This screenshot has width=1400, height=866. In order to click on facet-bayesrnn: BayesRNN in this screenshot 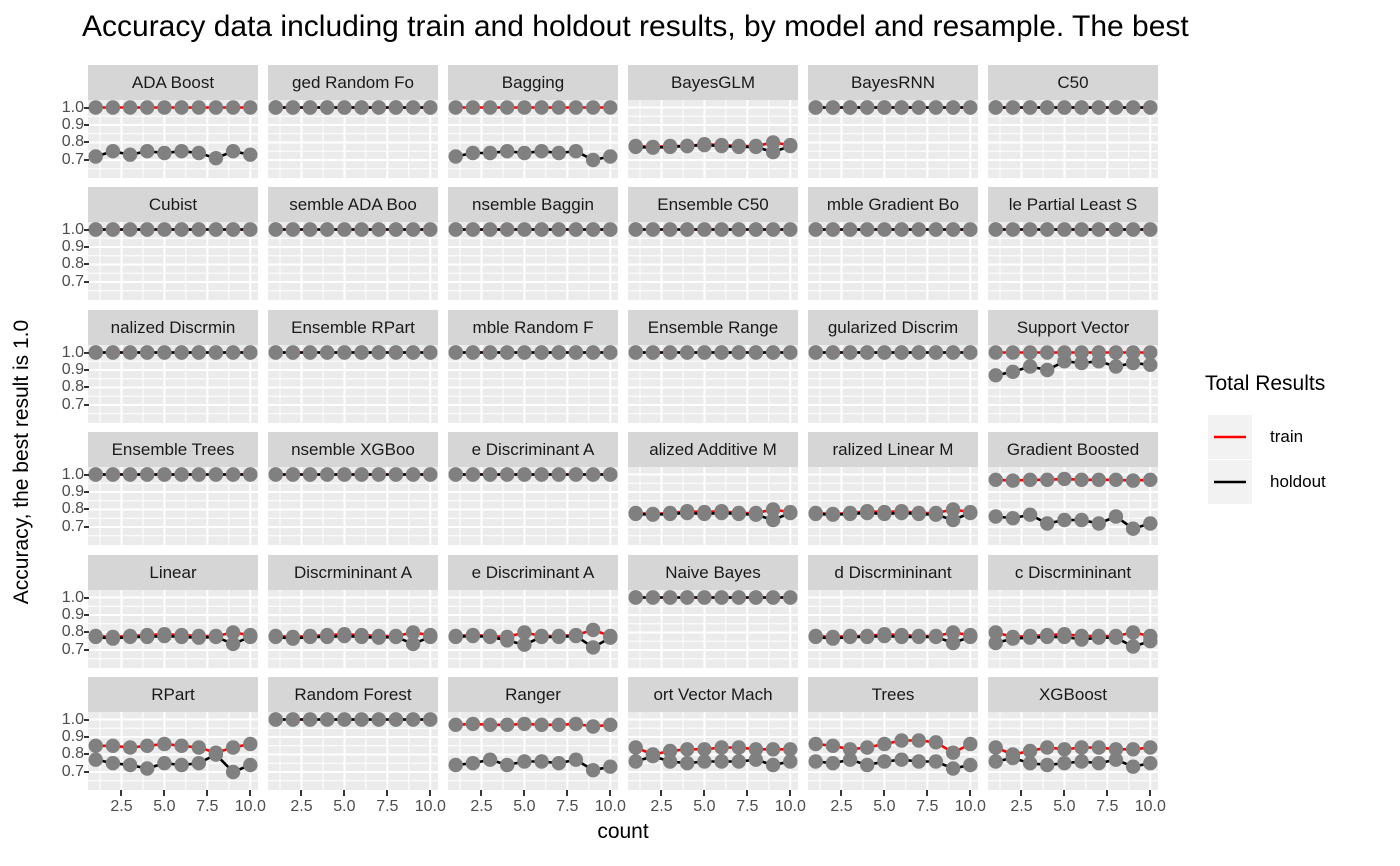, I will do `click(893, 121)`.